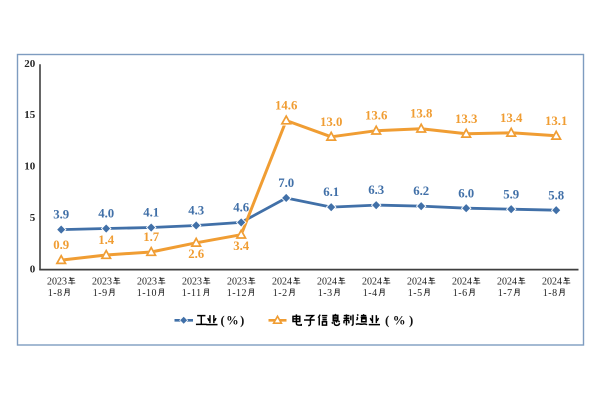 The image size is (600, 400). Describe the element at coordinates (511, 194) in the screenshot. I see `svg-text: 5.9` at that location.